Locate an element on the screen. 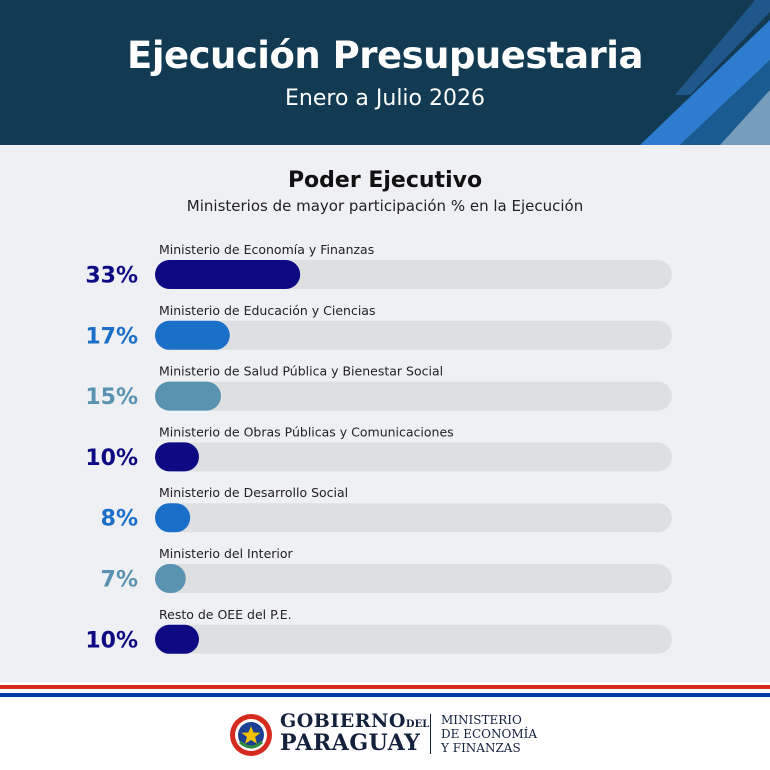 This screenshot has width=770, height=770. footer is located at coordinates (385, 735).